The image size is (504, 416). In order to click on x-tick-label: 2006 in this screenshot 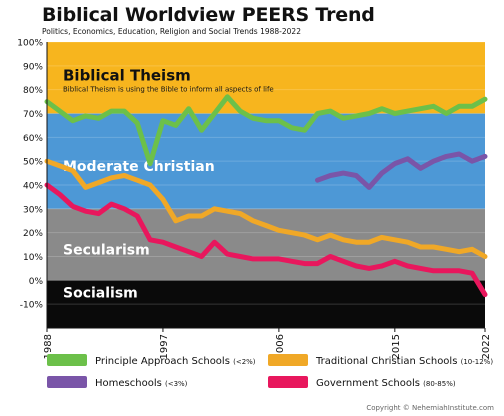, I will do `click(280, 346)`.